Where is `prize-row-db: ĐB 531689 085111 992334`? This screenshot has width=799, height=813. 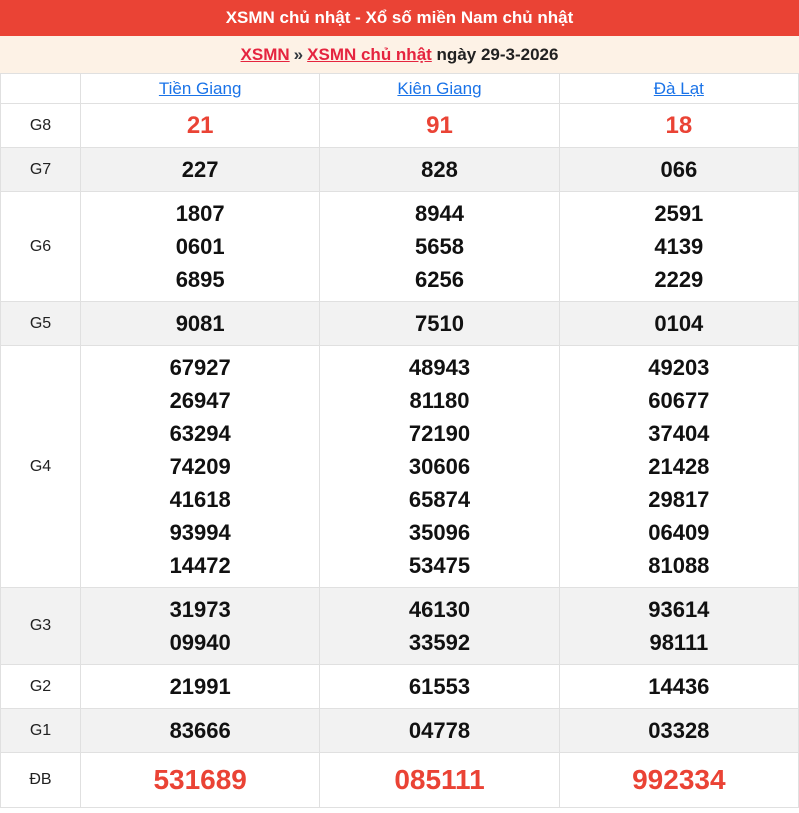
prize-row-db: ĐB 531689 085111 992334 is located at coordinates (399, 780).